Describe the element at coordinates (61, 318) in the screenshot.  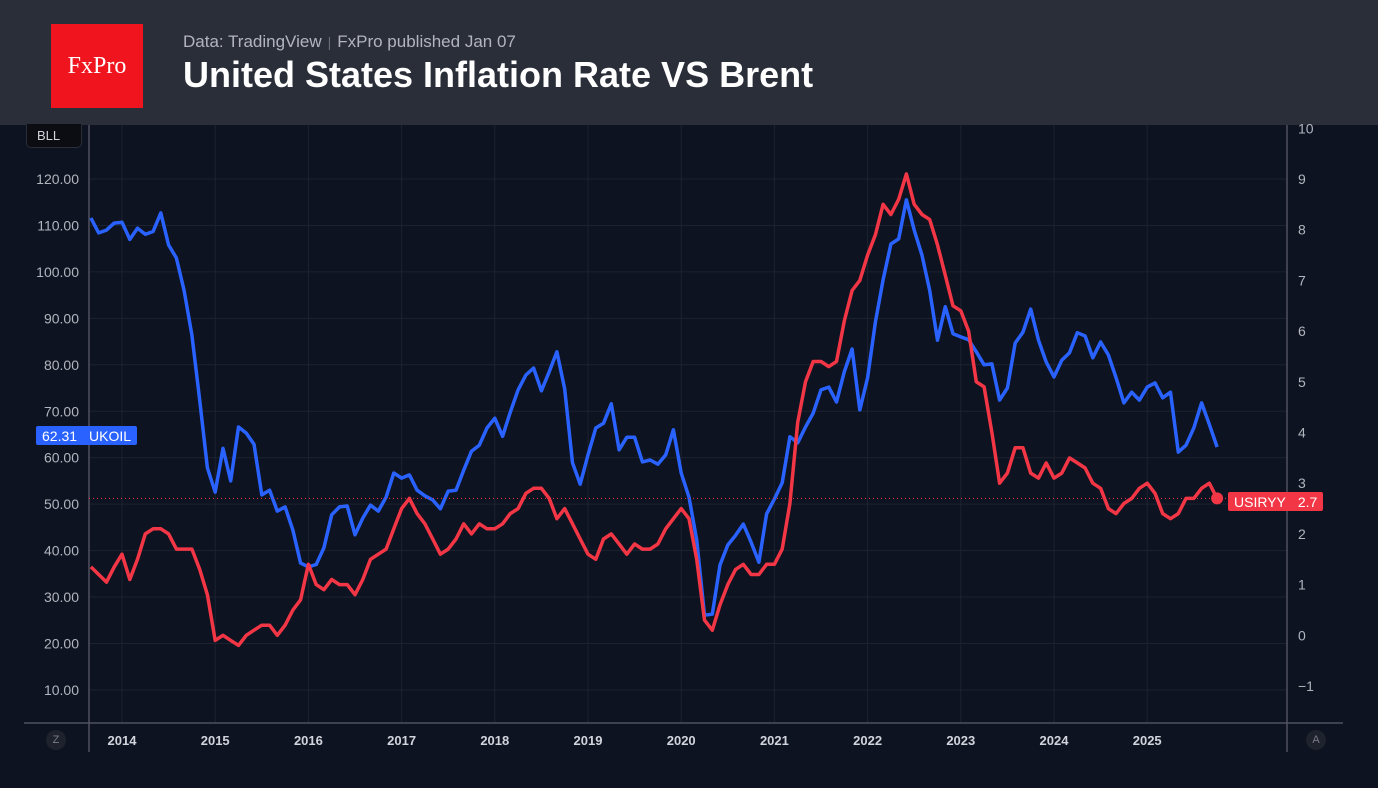
I see `left-tick-label: 90.00` at that location.